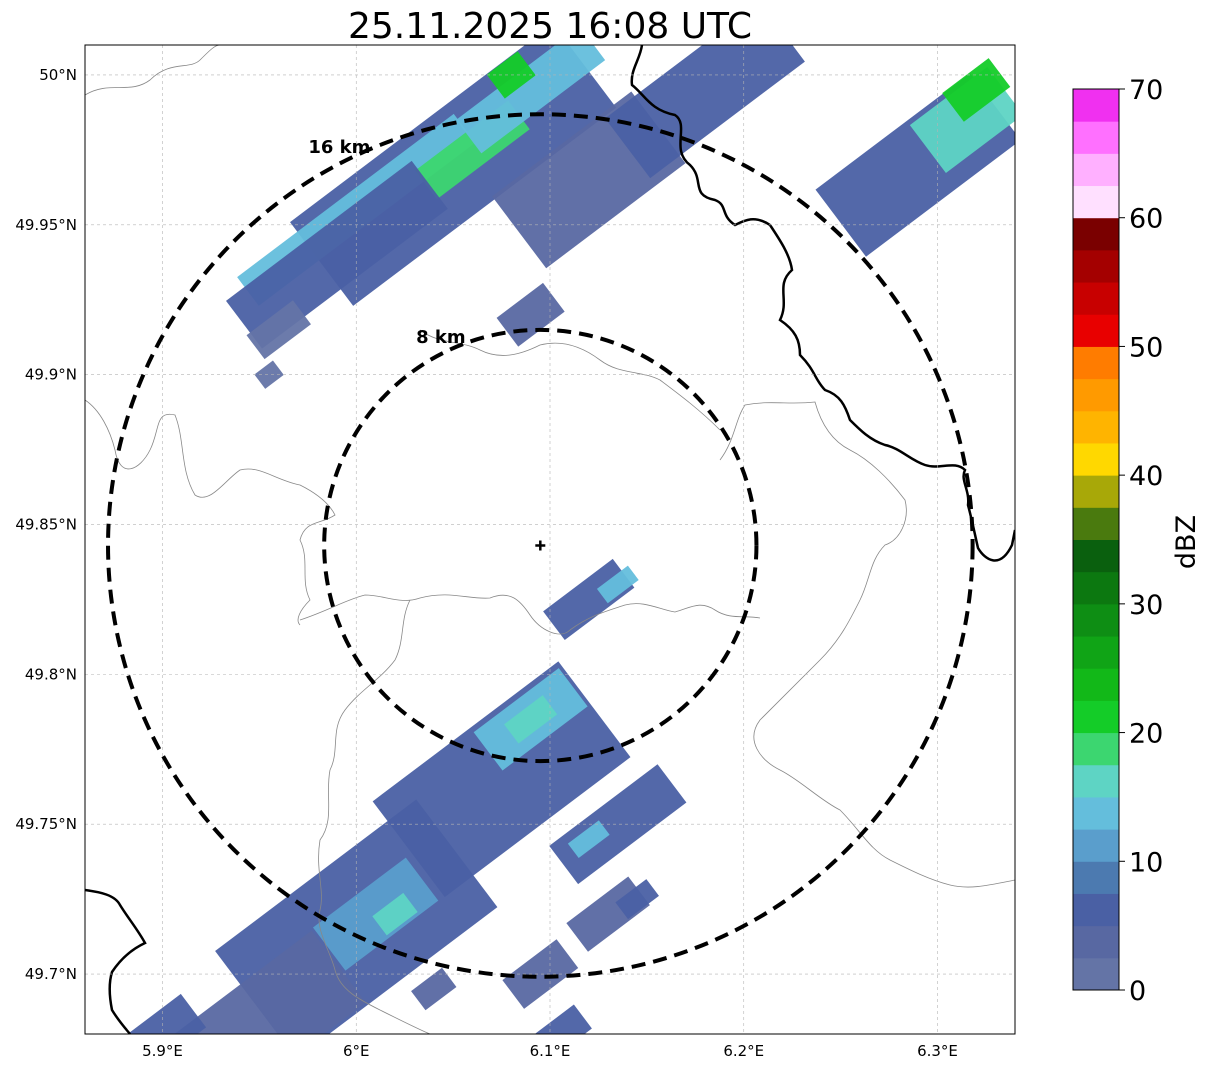  What do you see at coordinates (46, 225) in the screenshot?
I see `y-tick-label: 49.95°N` at bounding box center [46, 225].